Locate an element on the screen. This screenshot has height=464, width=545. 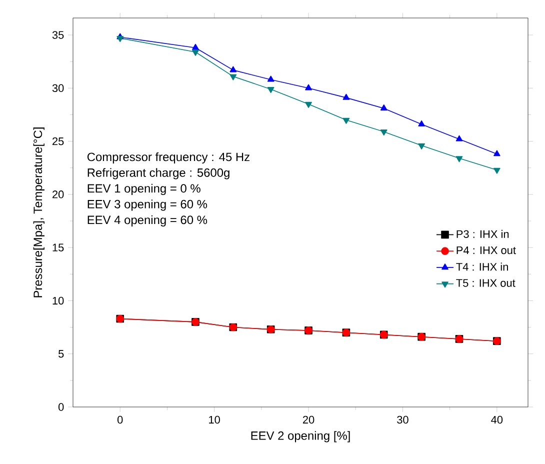
annotation: EEV 4 opening = 60 % is located at coordinates (148, 220).